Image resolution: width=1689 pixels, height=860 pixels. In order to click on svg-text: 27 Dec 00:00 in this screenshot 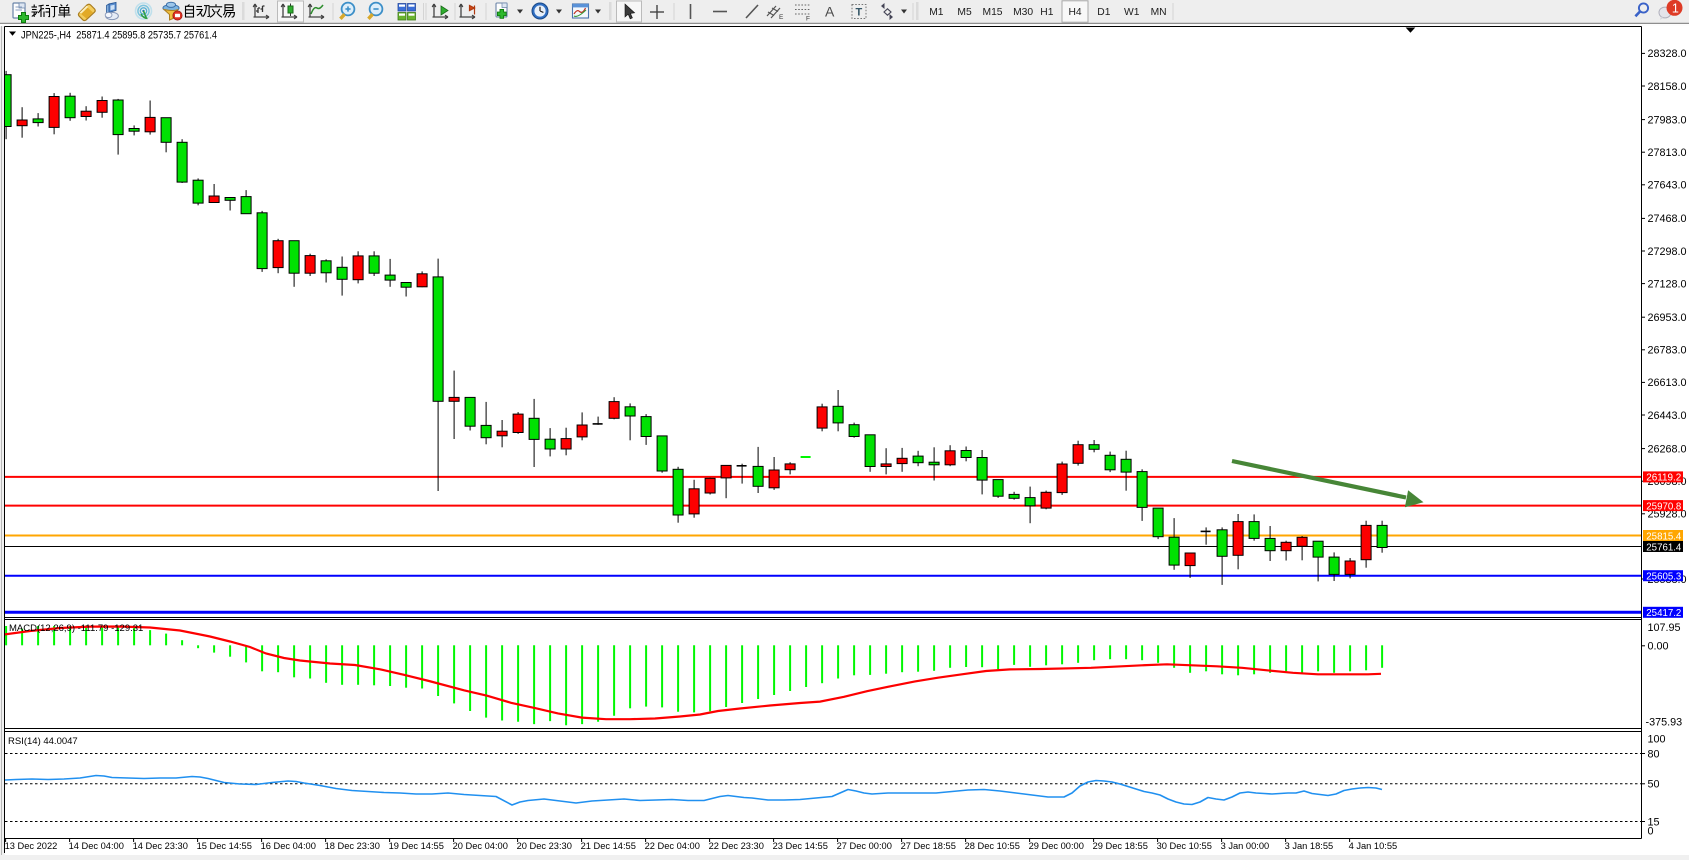, I will do `click(864, 846)`.